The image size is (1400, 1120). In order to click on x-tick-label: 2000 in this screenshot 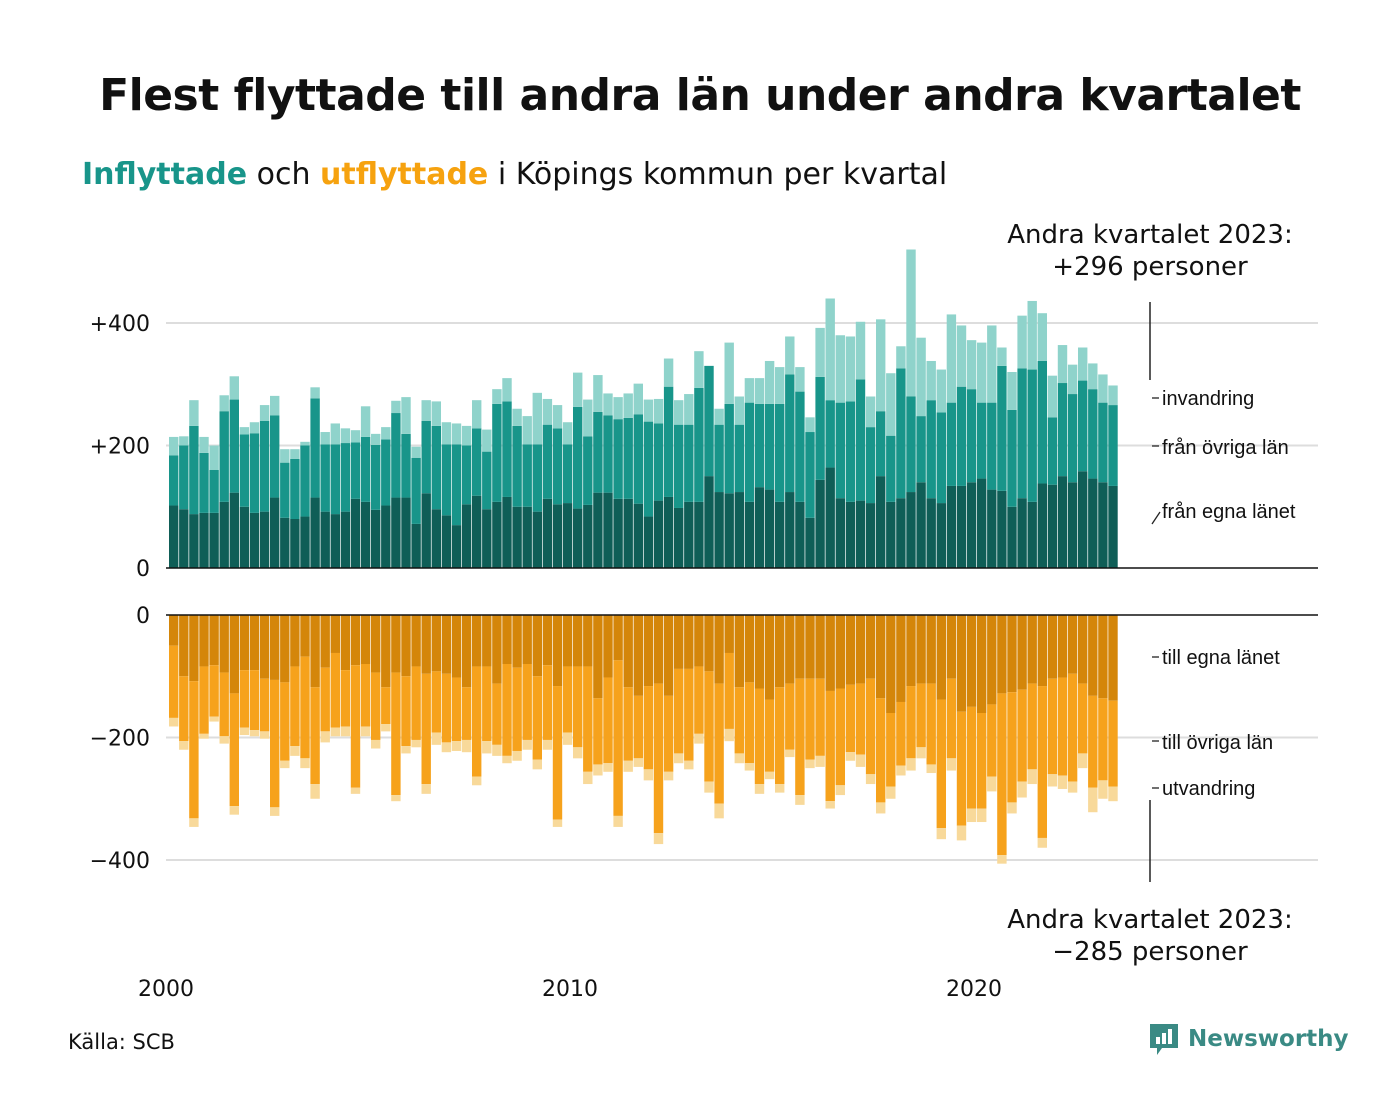, I will do `click(166, 989)`.